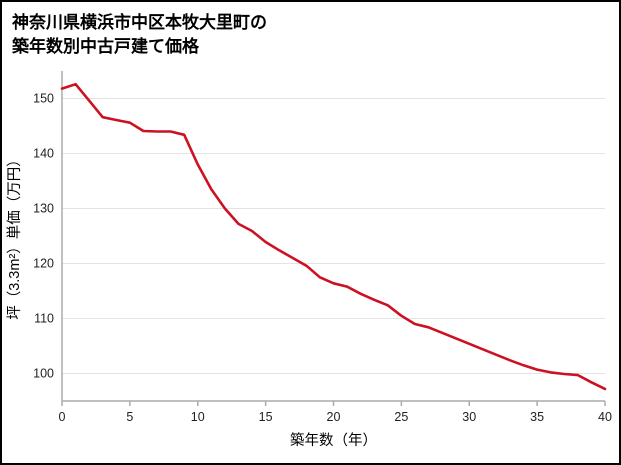 Image resolution: width=621 pixels, height=465 pixels. What do you see at coordinates (129, 417) in the screenshot?
I see `x-tick-label: 5` at bounding box center [129, 417].